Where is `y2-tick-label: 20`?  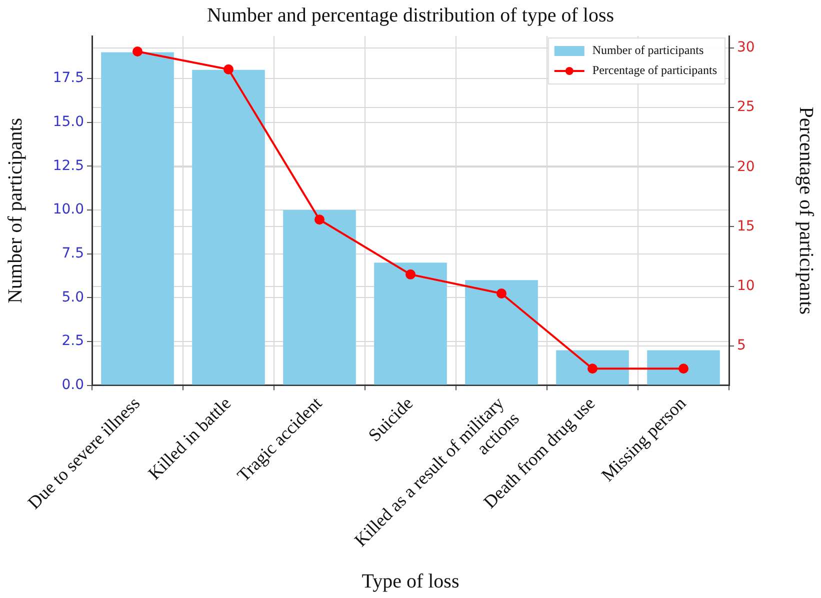 y2-tick-label: 20 is located at coordinates (746, 166).